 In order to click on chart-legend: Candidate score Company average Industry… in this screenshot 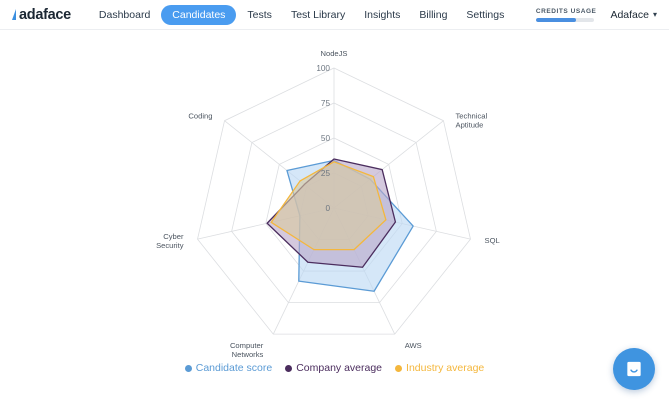, I will do `click(334, 368)`.